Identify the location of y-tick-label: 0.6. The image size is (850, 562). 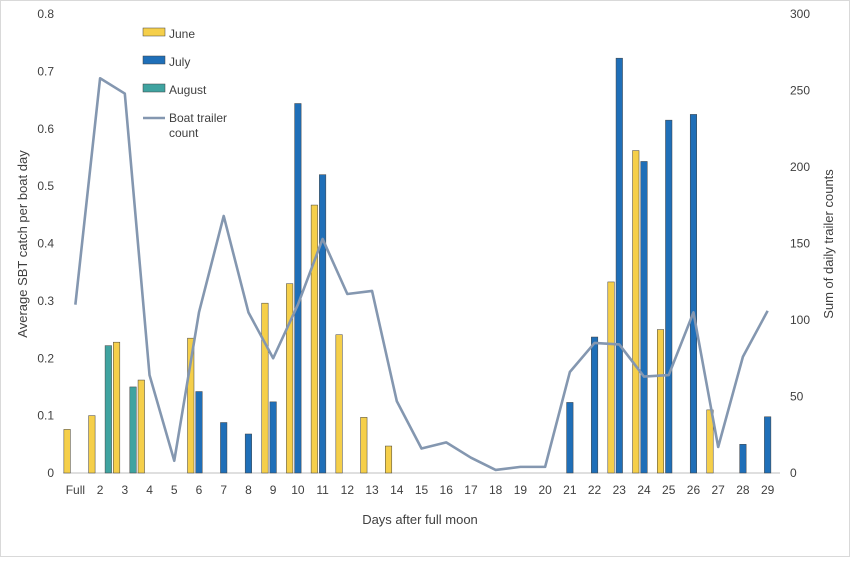
(45, 129).